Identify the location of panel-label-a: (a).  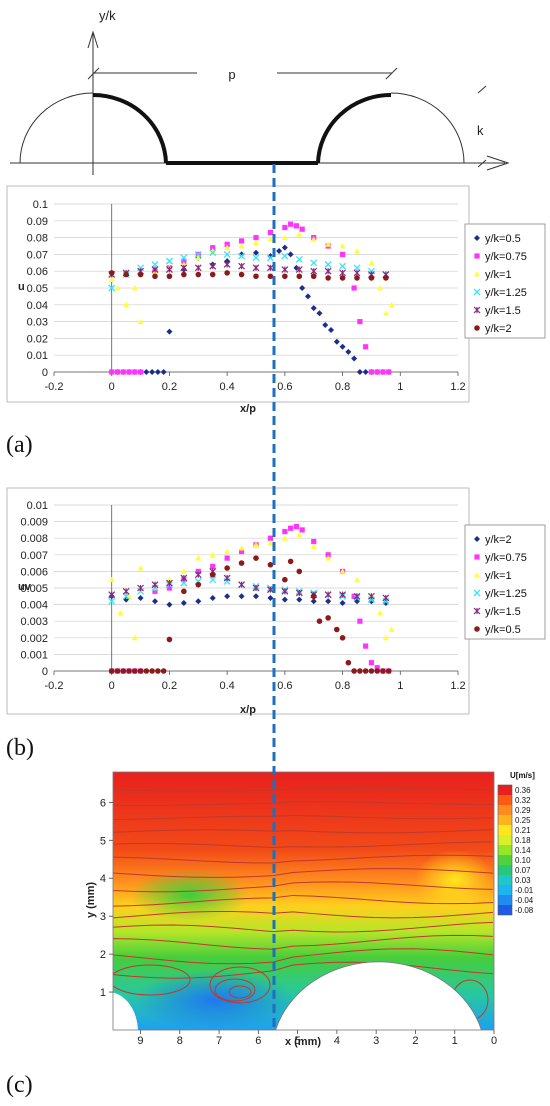
(19, 445).